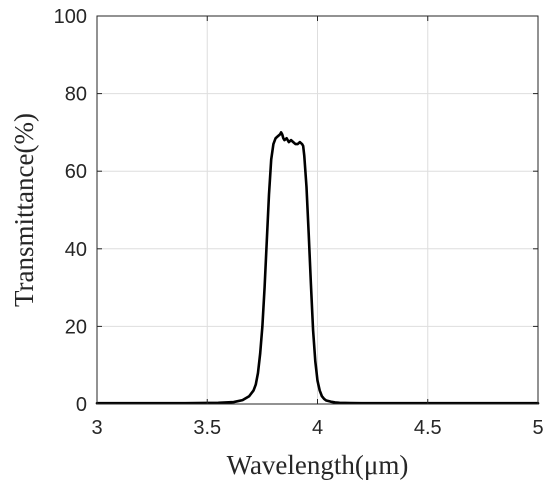  What do you see at coordinates (76, 95) in the screenshot?
I see `y-tick-label: 80` at bounding box center [76, 95].